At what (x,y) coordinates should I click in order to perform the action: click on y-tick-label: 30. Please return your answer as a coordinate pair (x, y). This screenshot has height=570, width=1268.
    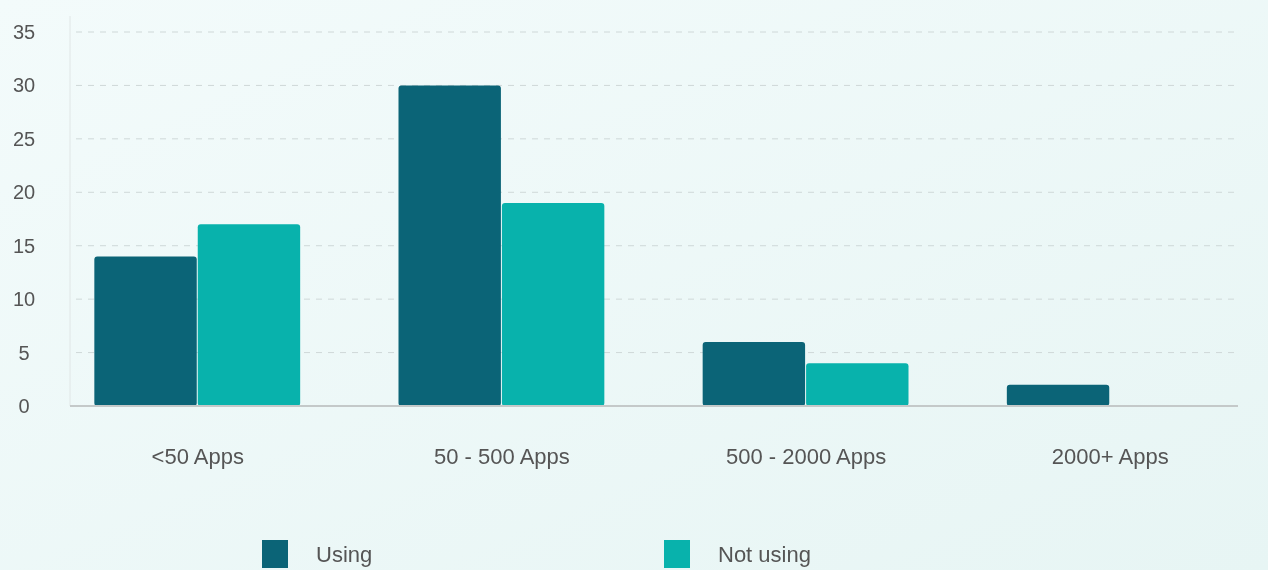
    Looking at the image, I should click on (24, 85).